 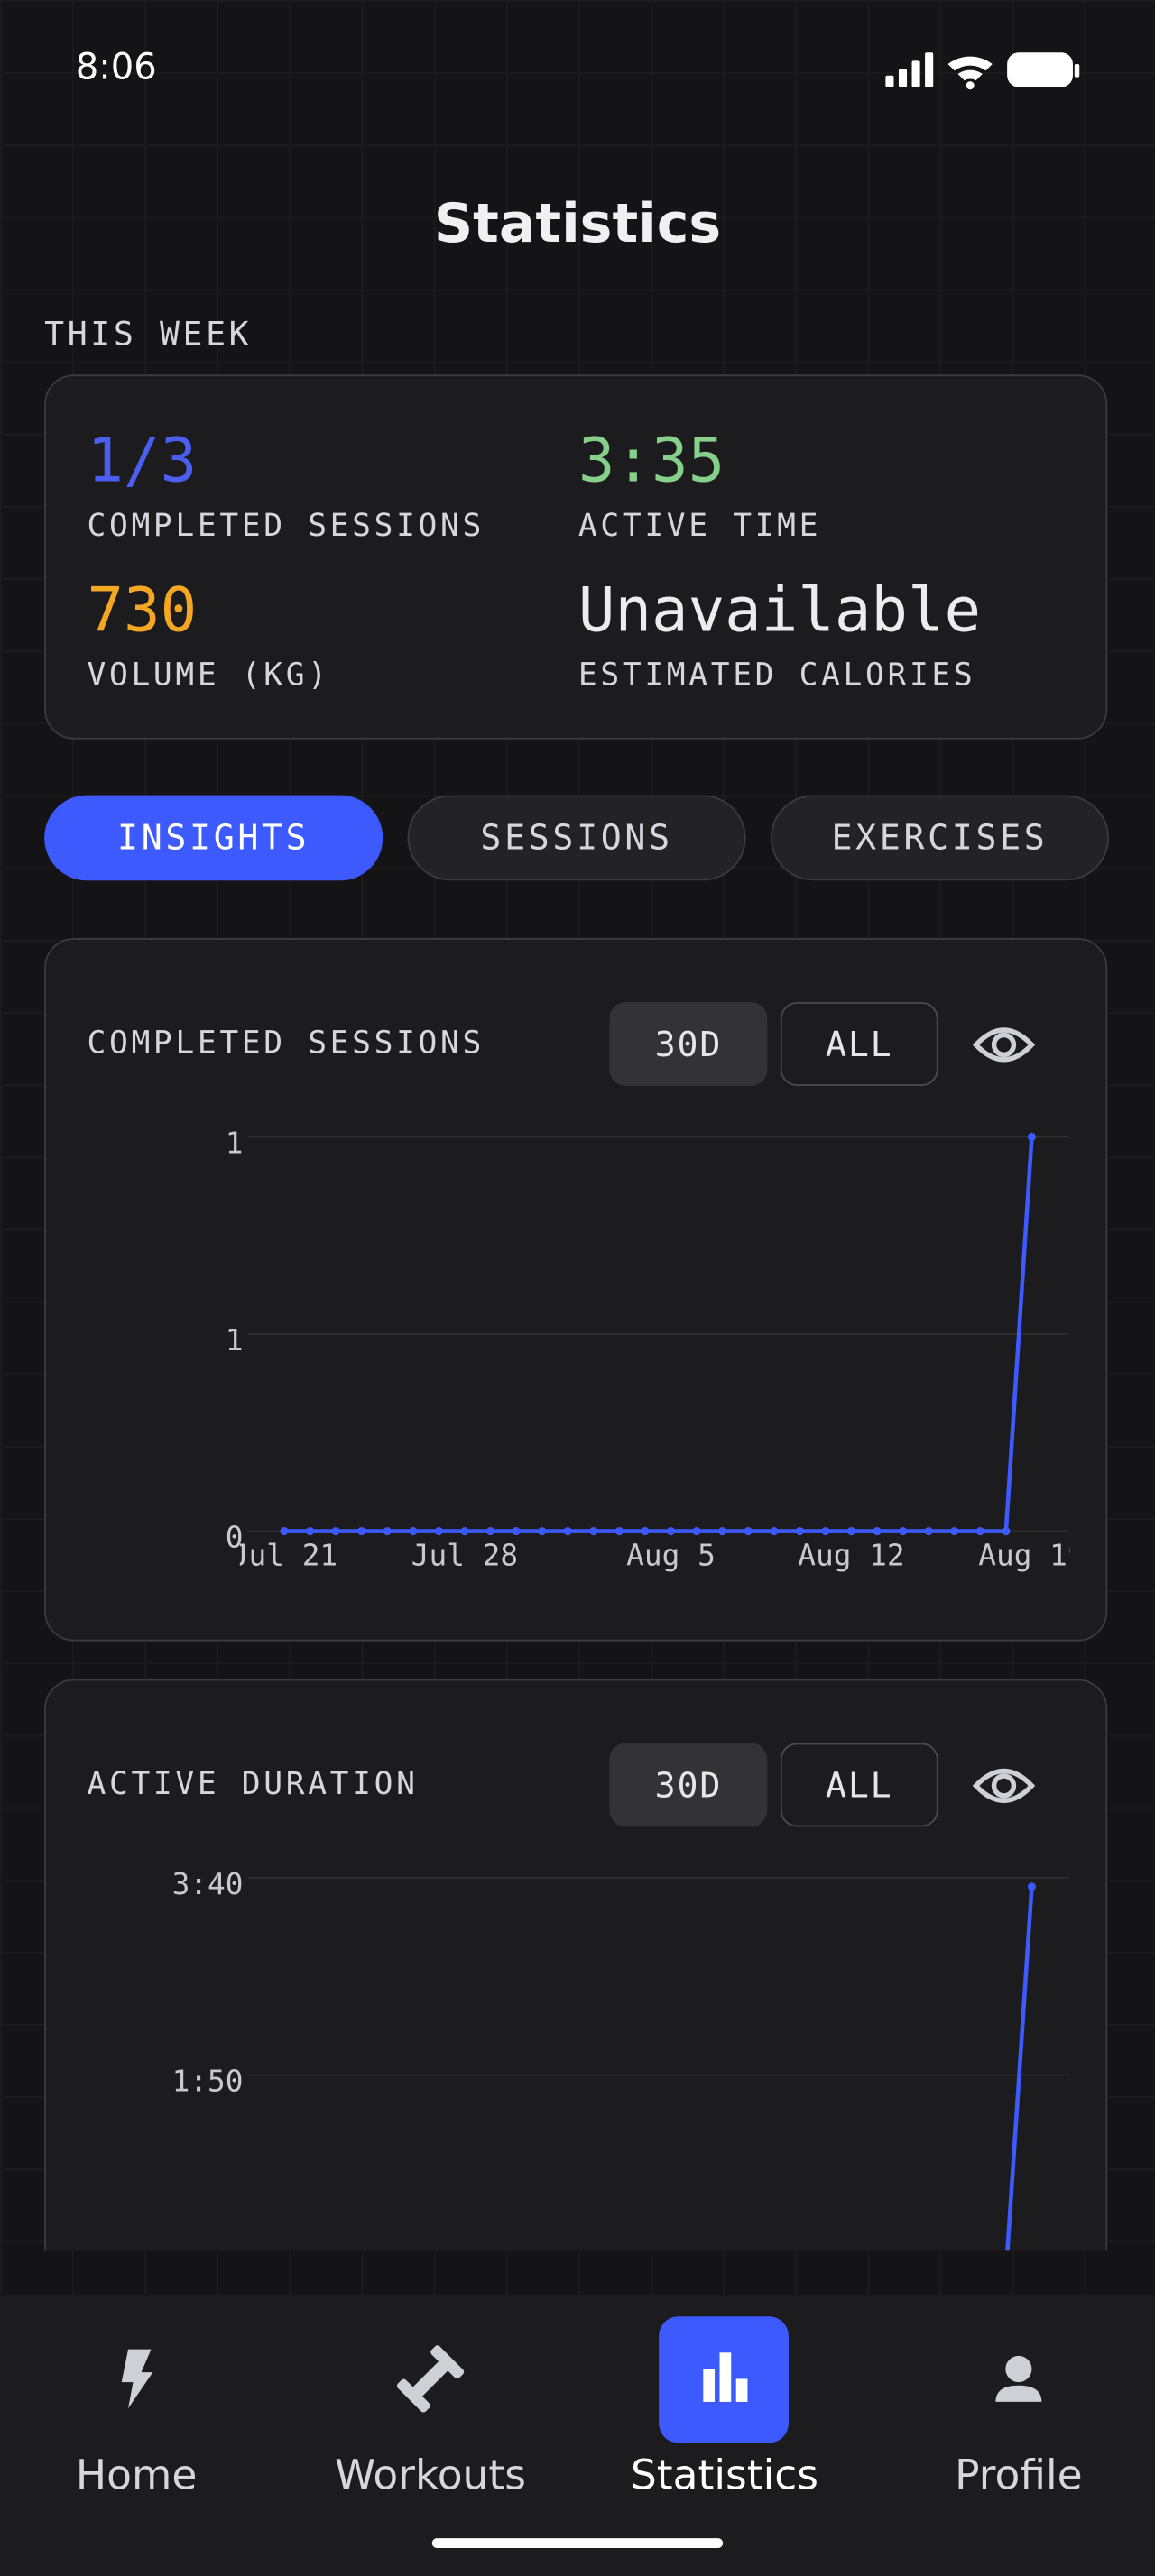 I want to click on tab: SESSIONS, so click(x=576, y=838).